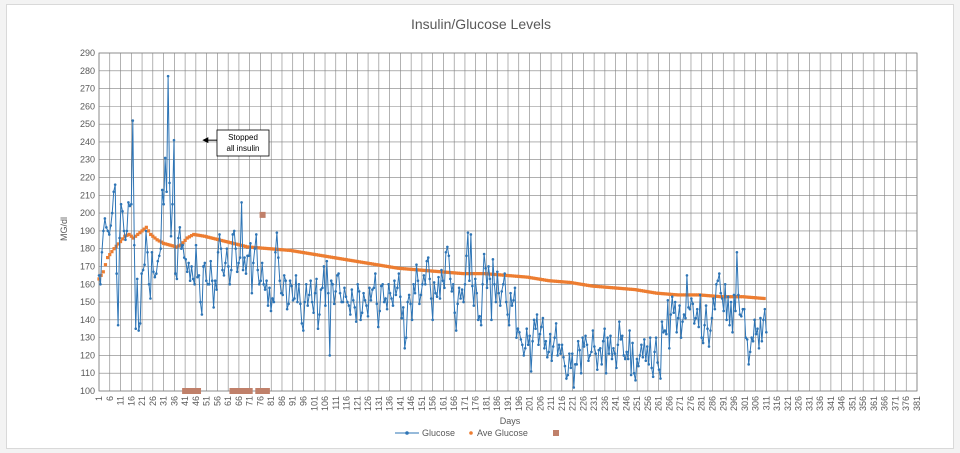 The image size is (960, 453). Describe the element at coordinates (243, 148) in the screenshot. I see `annotation-line-2: all insulin` at that location.